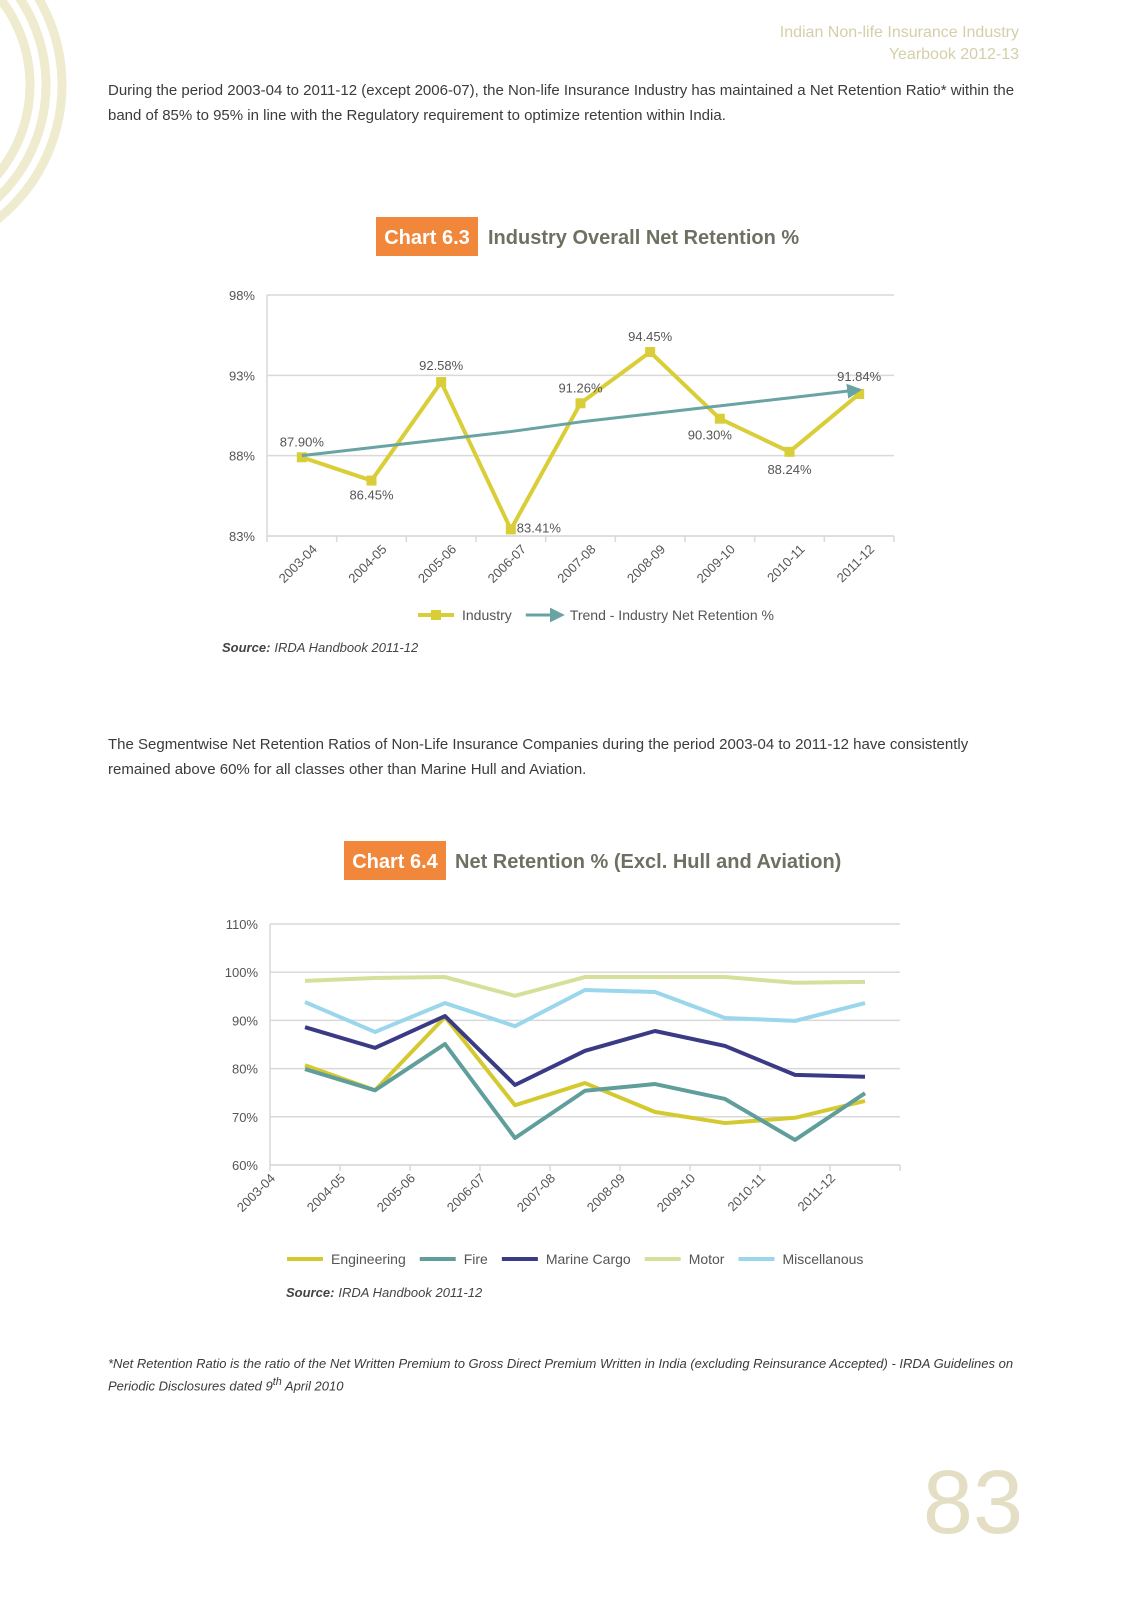 Image resolution: width=1139 pixels, height=1600 pixels. Describe the element at coordinates (33, 111) in the screenshot. I see `decor-arcs` at that location.